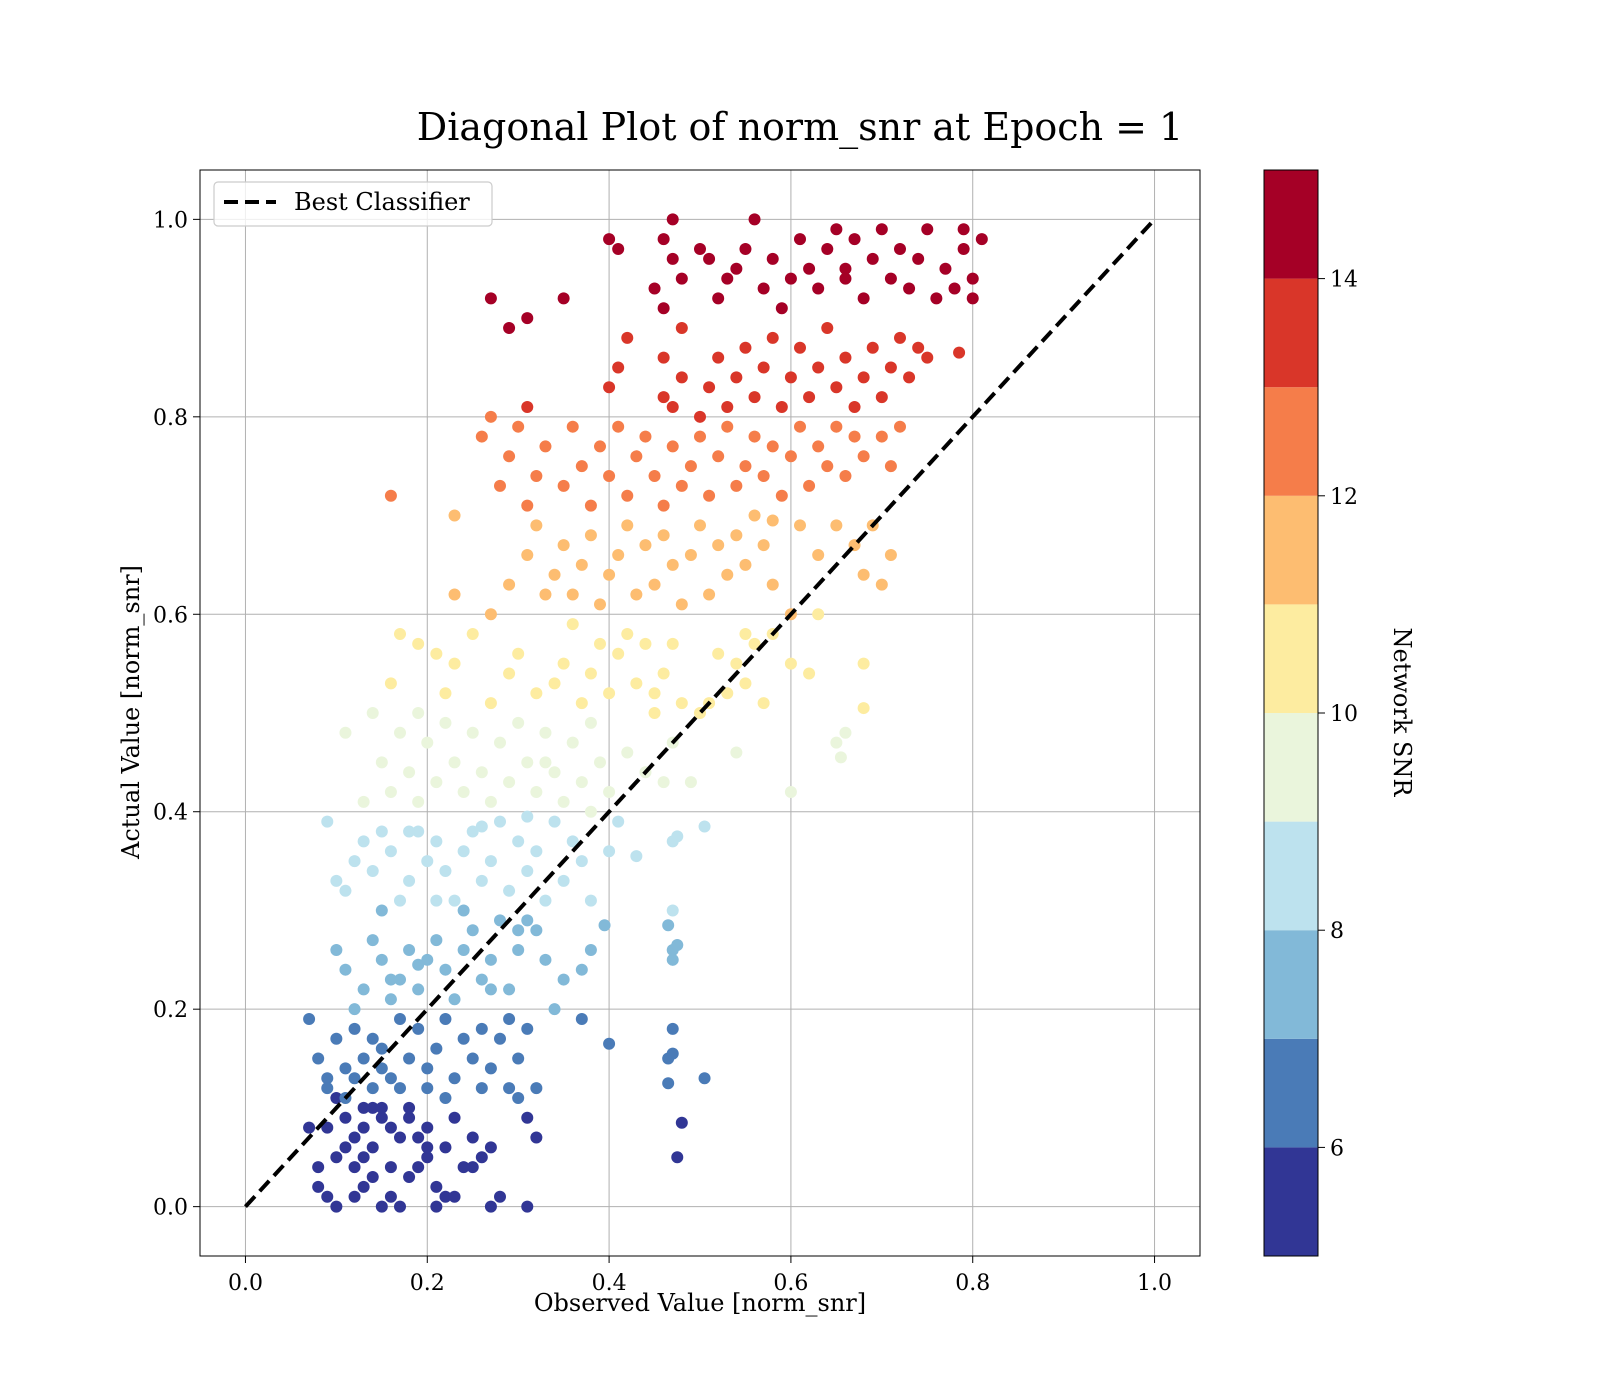 This screenshot has height=1400, width=1600. What do you see at coordinates (170, 418) in the screenshot?
I see `y-tick-label: 0.8` at bounding box center [170, 418].